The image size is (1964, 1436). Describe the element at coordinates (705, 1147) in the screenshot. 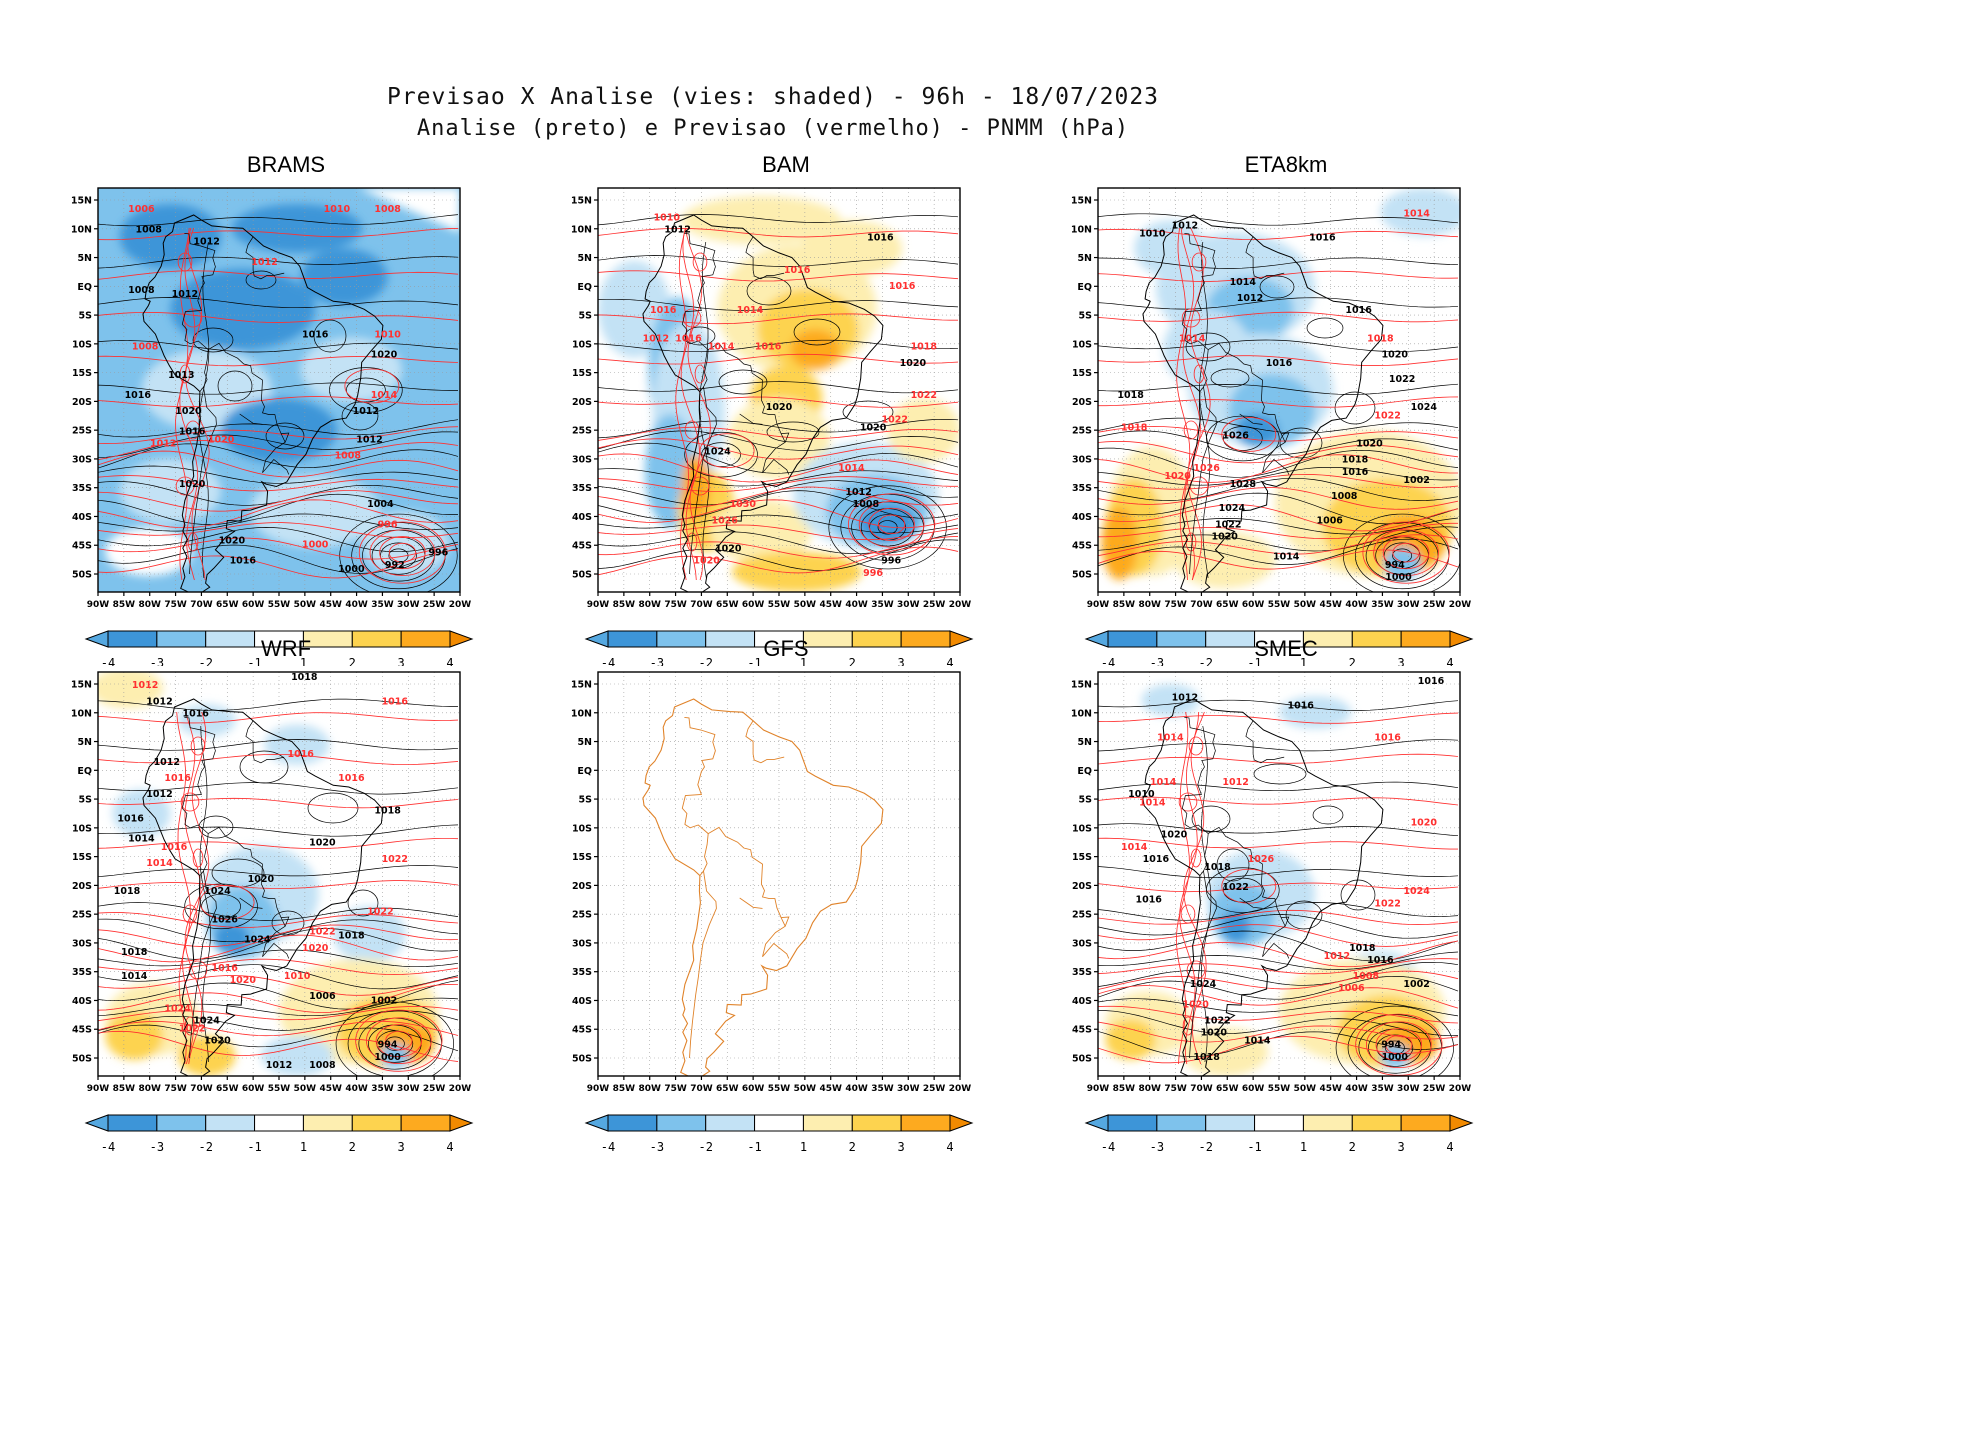

I see `colorbar-tick-label: -2` at that location.